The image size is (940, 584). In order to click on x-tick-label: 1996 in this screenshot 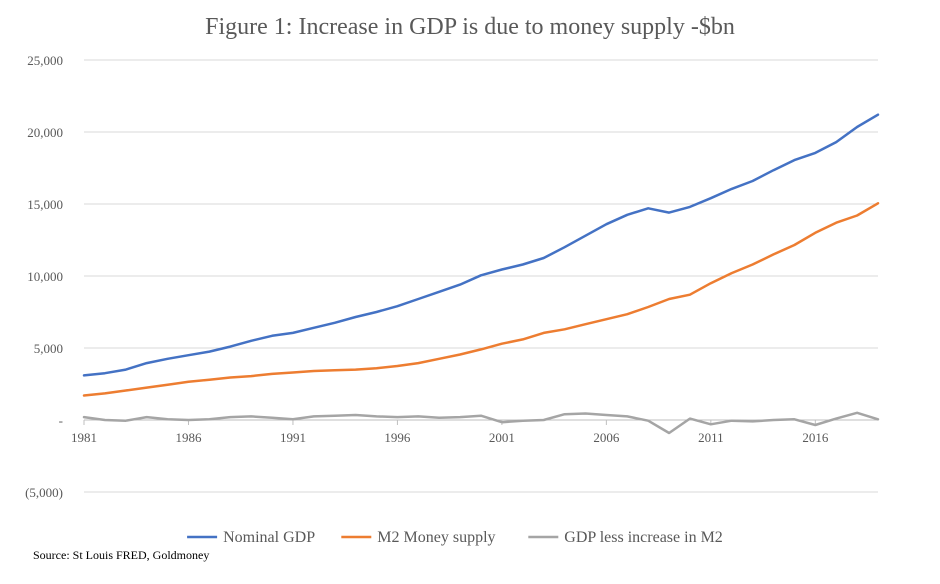, I will do `click(397, 437)`.